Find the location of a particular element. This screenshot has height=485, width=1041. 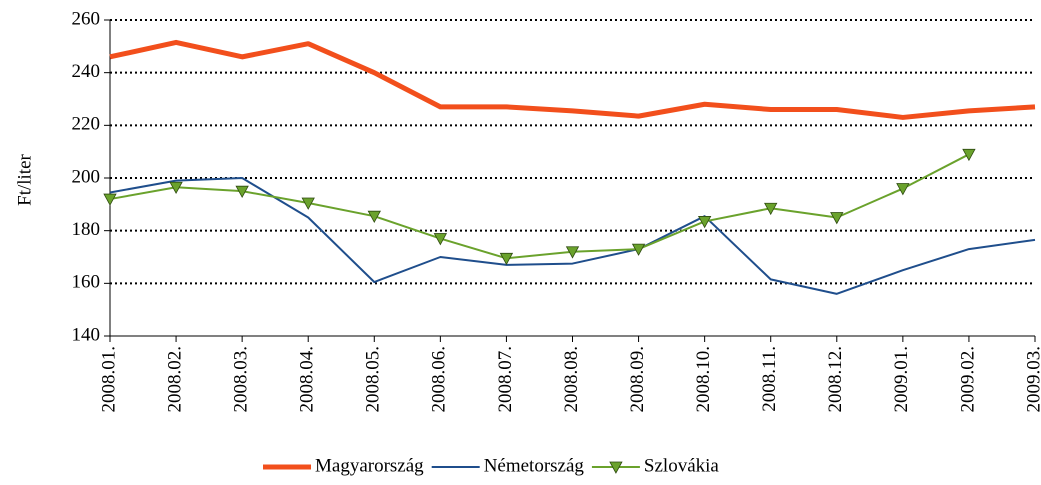

x-tick-label: 2008.07. is located at coordinates (505, 379).